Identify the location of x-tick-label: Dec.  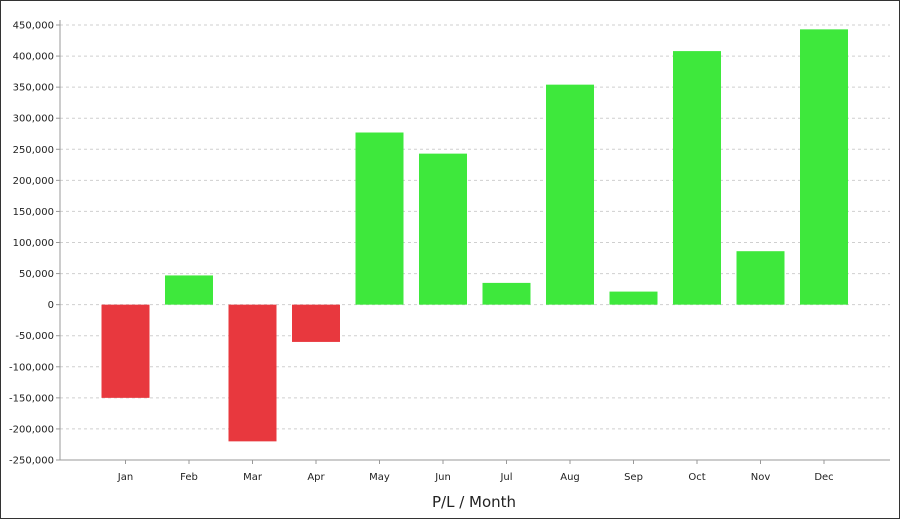
(823, 477).